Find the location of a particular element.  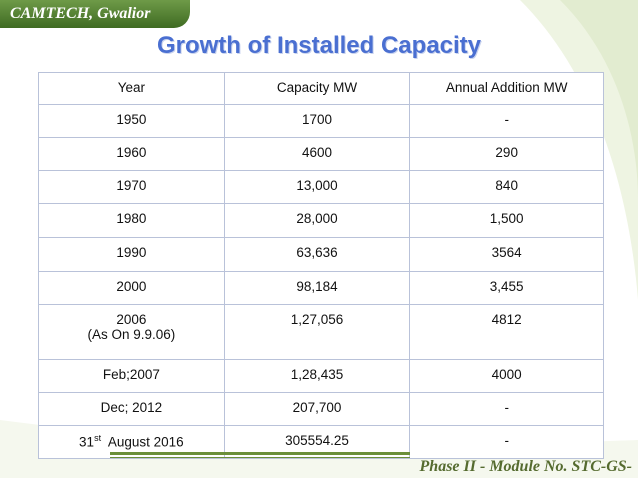

cell-year-month: August 2016 is located at coordinates (142, 442).